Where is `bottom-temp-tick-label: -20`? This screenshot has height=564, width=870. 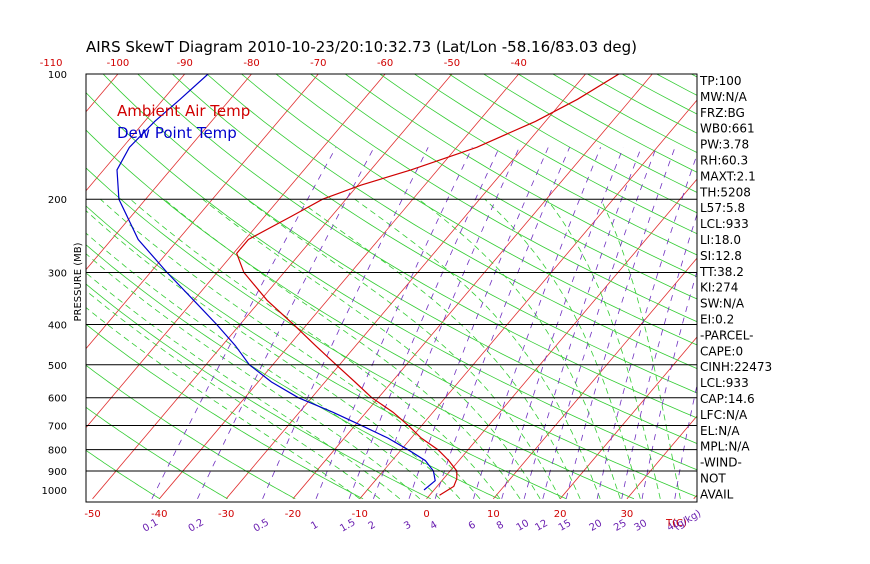 bottom-temp-tick-label: -20 is located at coordinates (293, 514).